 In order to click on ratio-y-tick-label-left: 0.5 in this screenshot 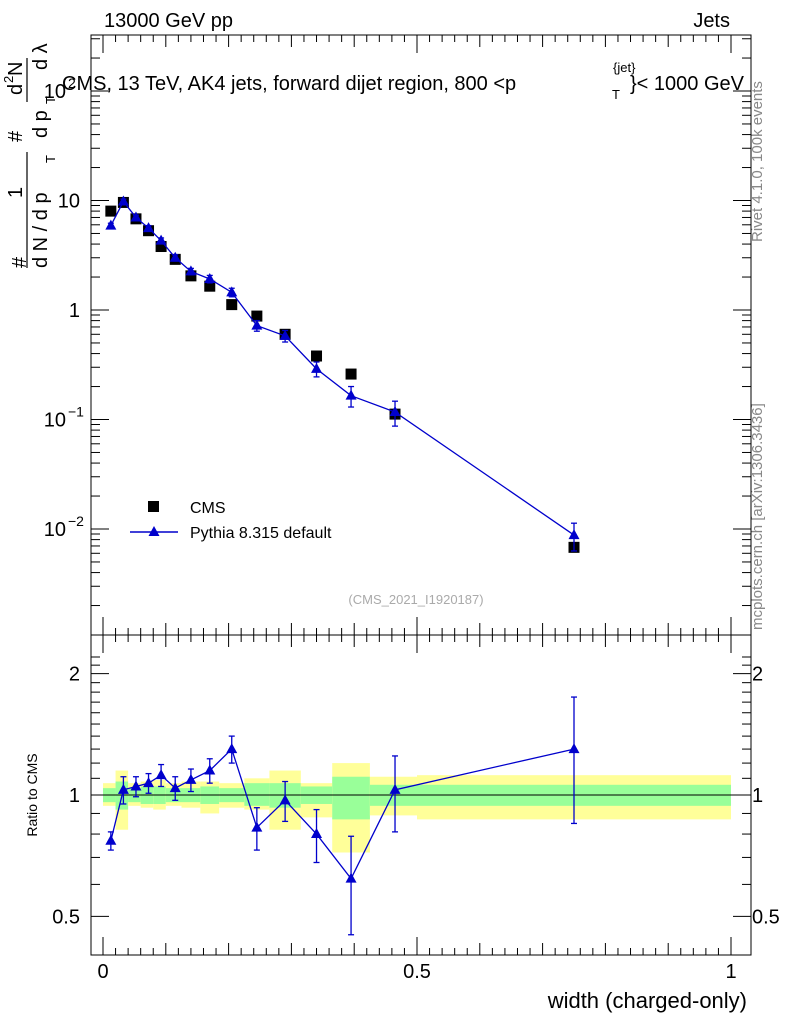, I will do `click(66, 917)`.